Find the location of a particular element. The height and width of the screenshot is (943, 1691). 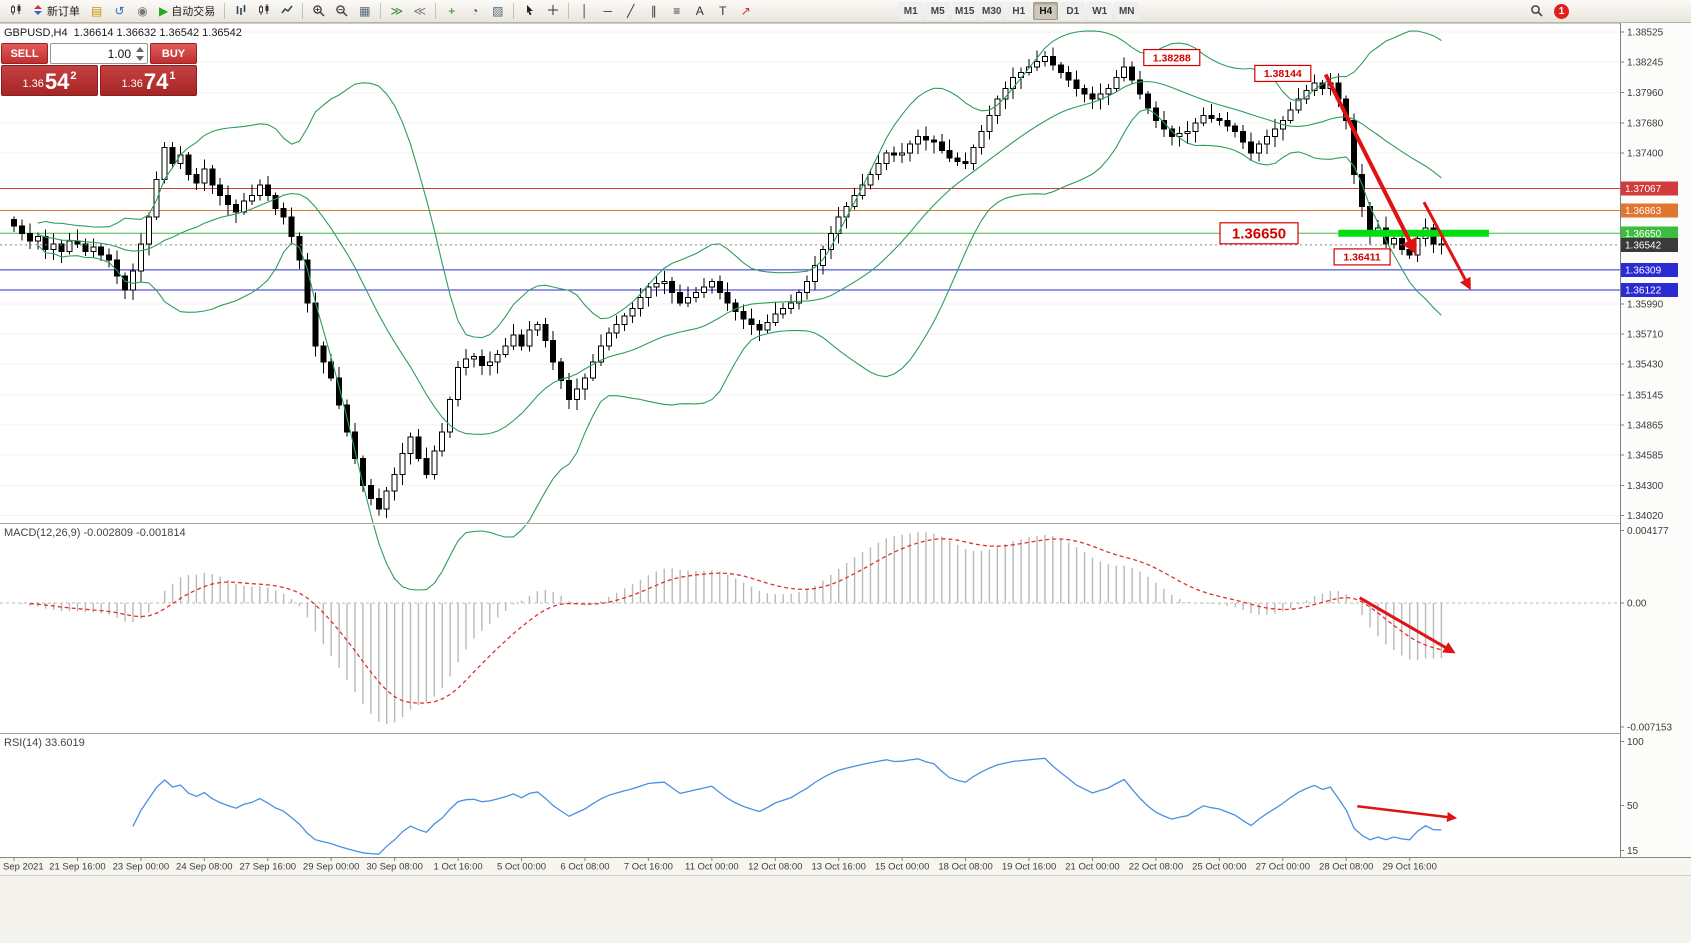

sell-price: 1.36 54 2 is located at coordinates (49, 80).